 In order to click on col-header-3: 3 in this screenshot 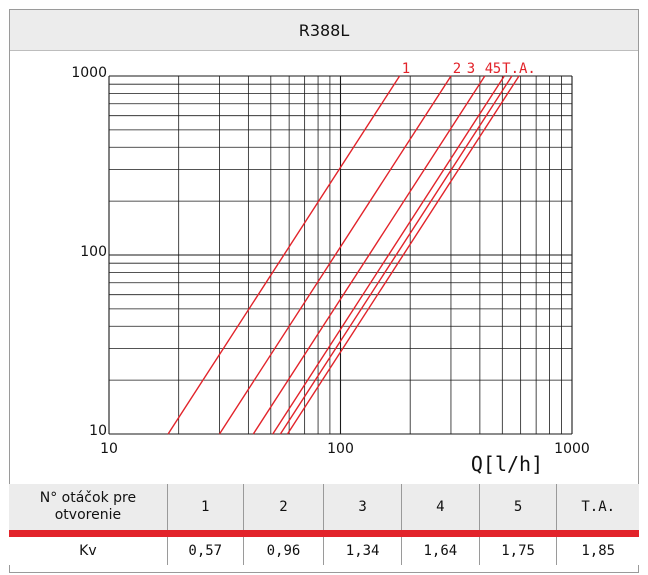, I will do `click(362, 507)`.